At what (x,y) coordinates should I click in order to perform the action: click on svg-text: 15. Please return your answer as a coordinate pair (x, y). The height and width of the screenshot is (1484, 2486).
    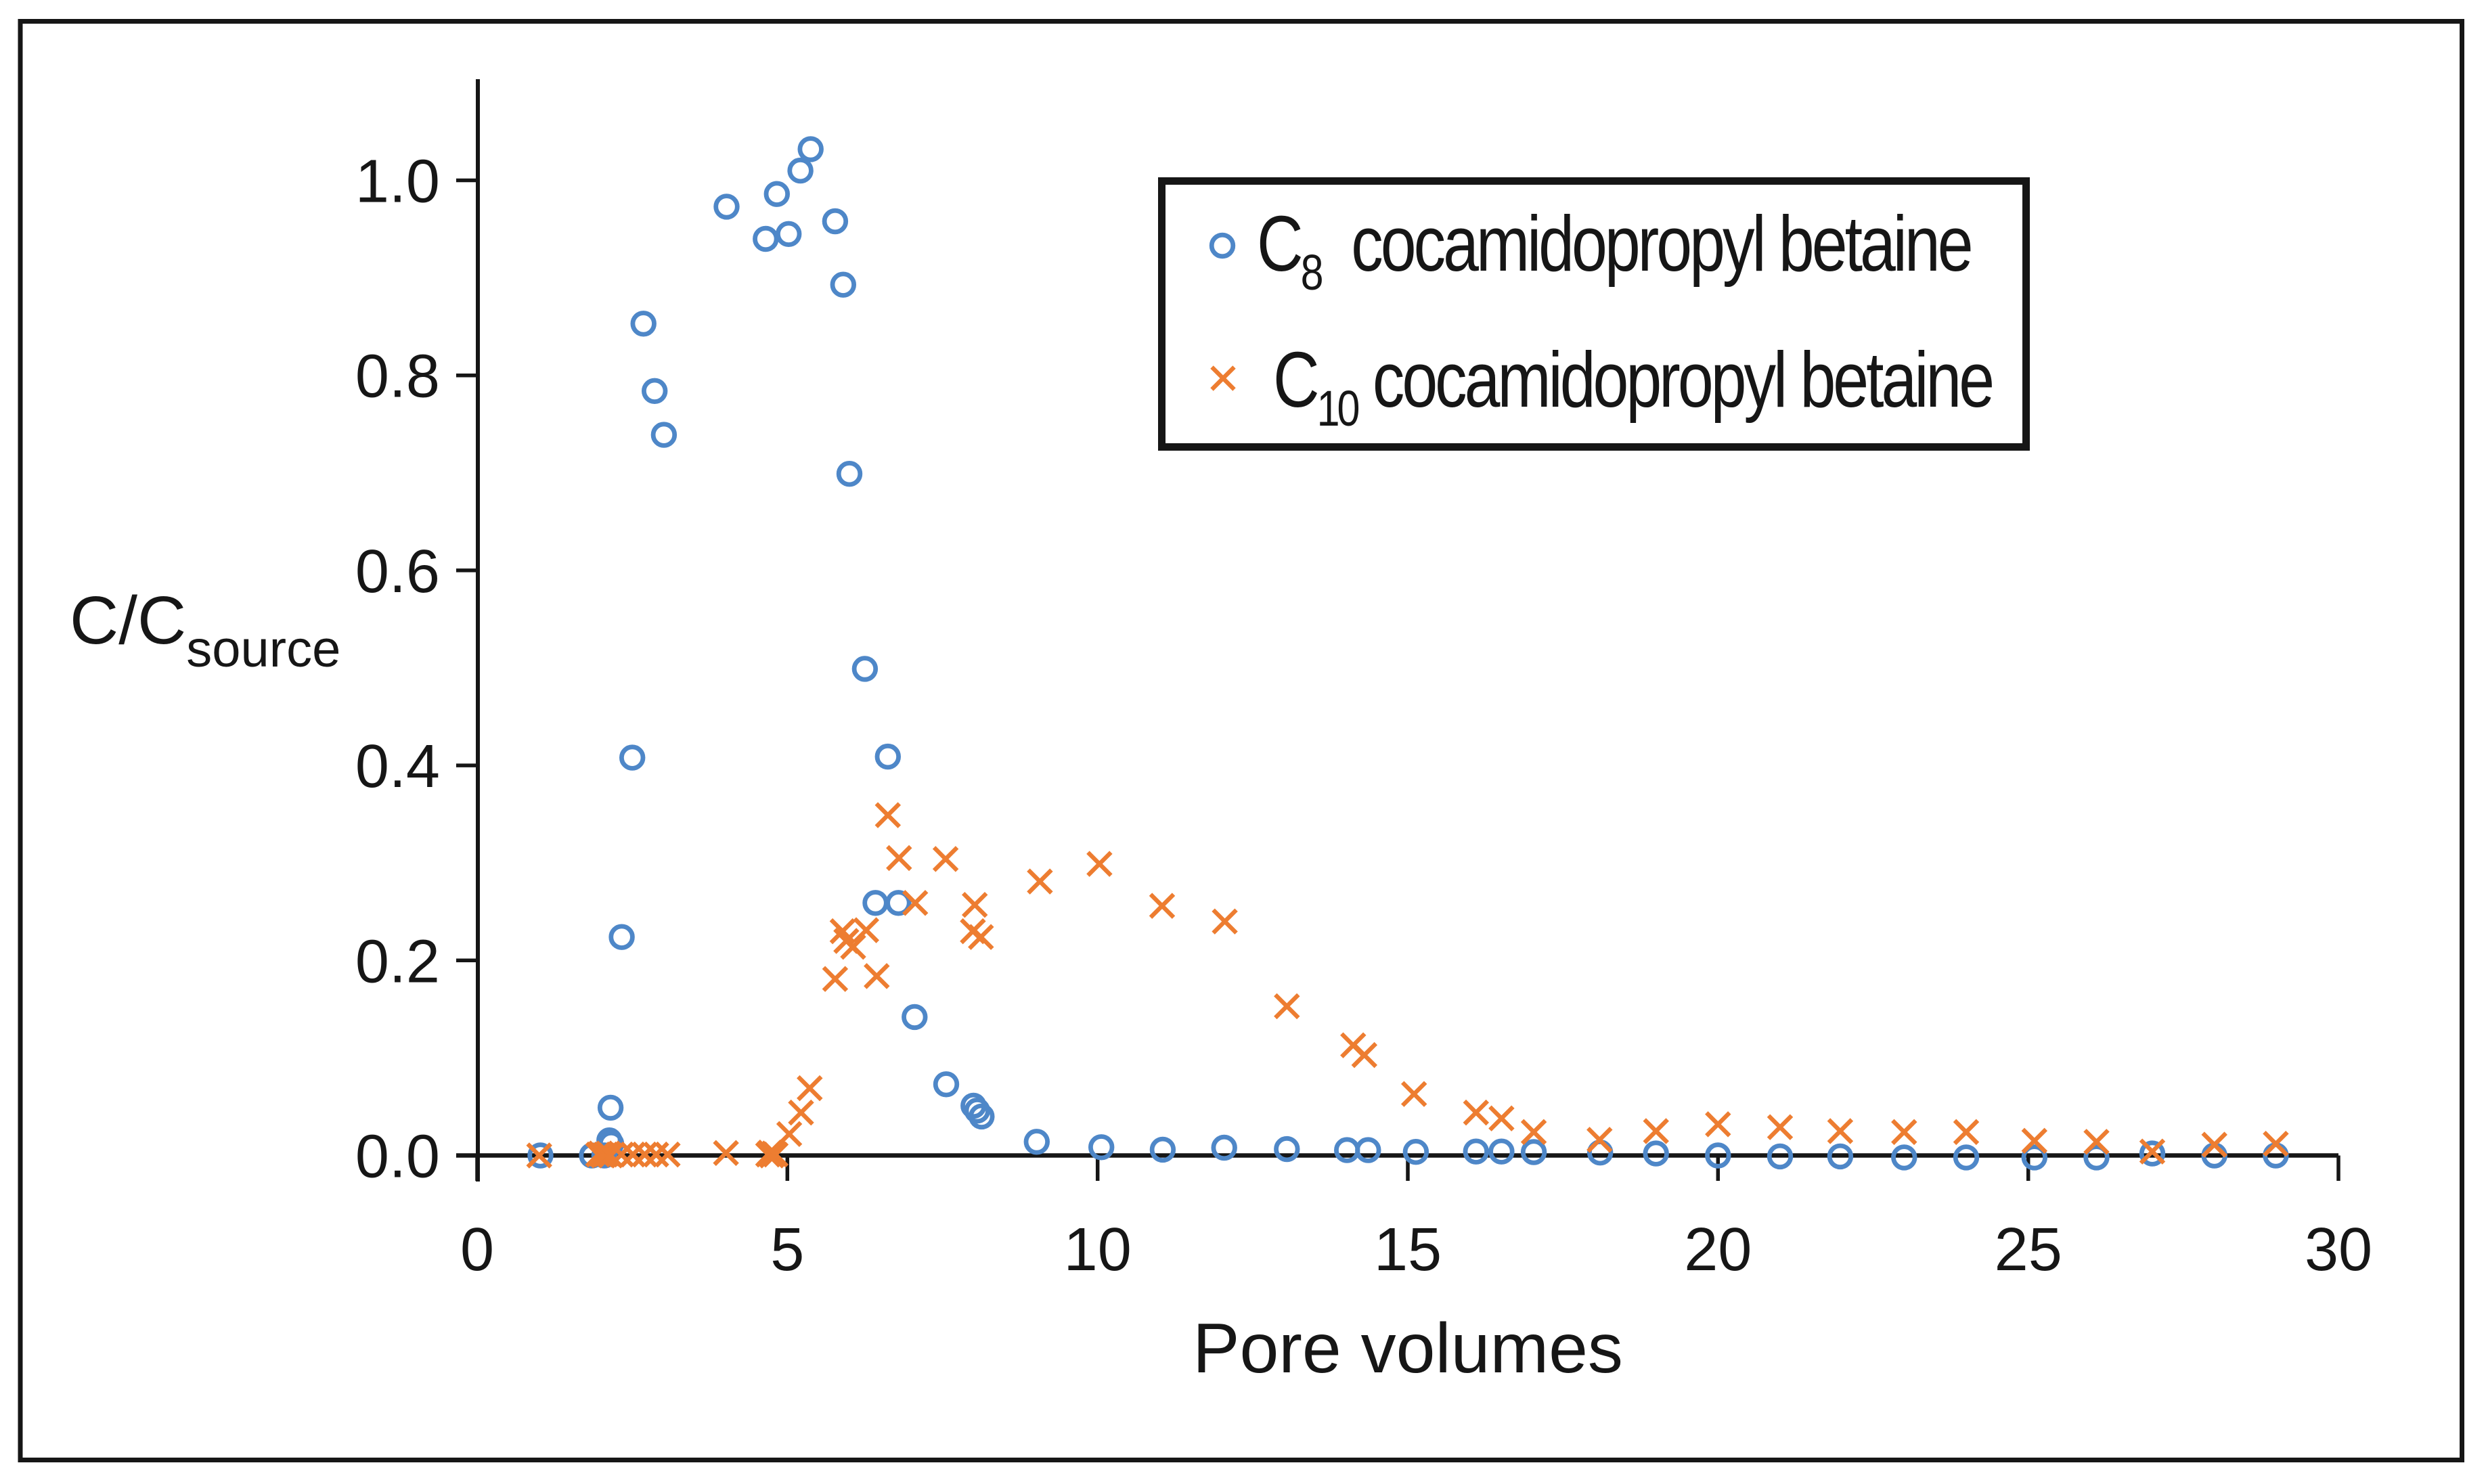
    Looking at the image, I should click on (1408, 1250).